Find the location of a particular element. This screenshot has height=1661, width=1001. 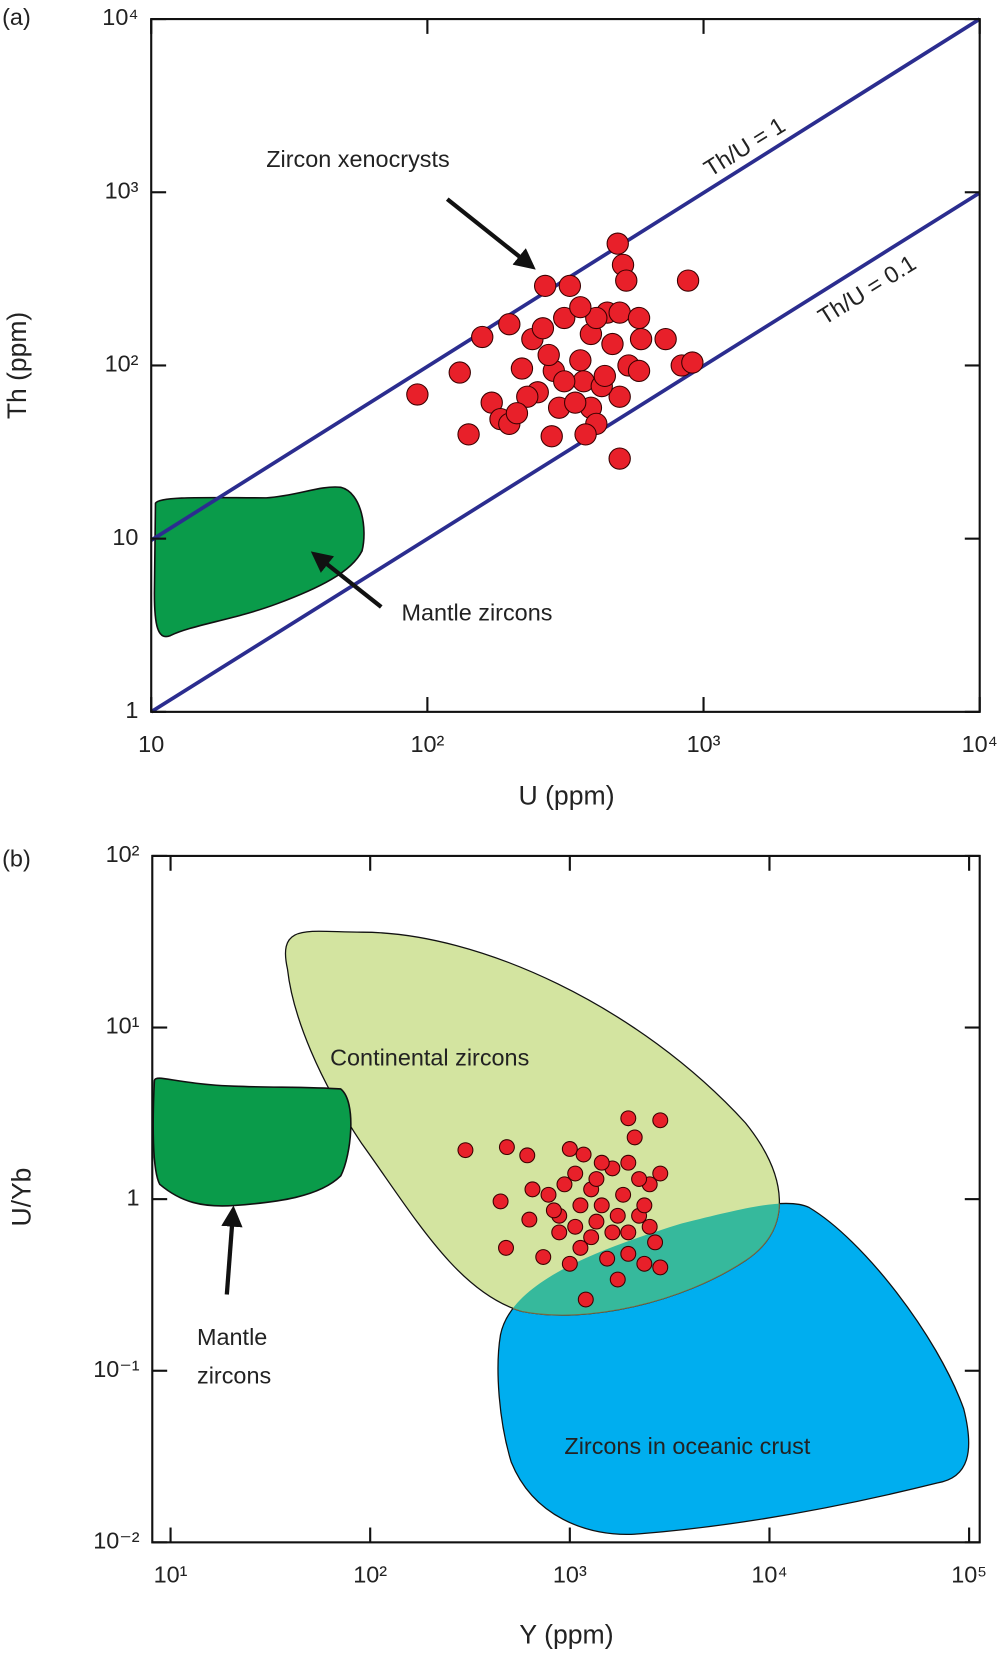

y-axis-label: U/Yb is located at coordinates (21, 1197).